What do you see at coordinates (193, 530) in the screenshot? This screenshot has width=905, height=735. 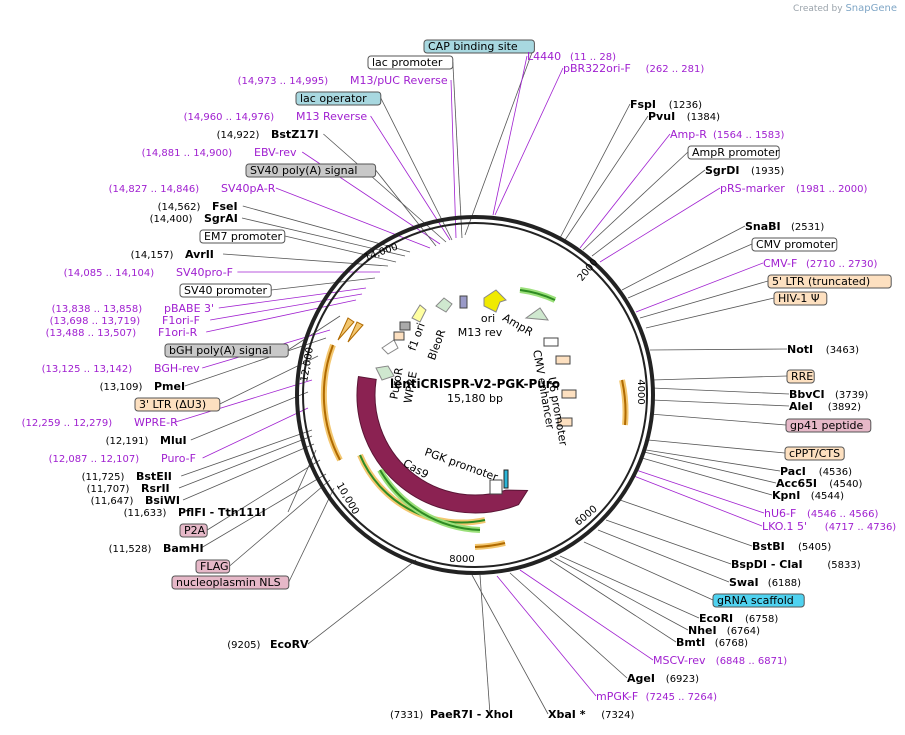 I see `label-feature: P2A` at bounding box center [193, 530].